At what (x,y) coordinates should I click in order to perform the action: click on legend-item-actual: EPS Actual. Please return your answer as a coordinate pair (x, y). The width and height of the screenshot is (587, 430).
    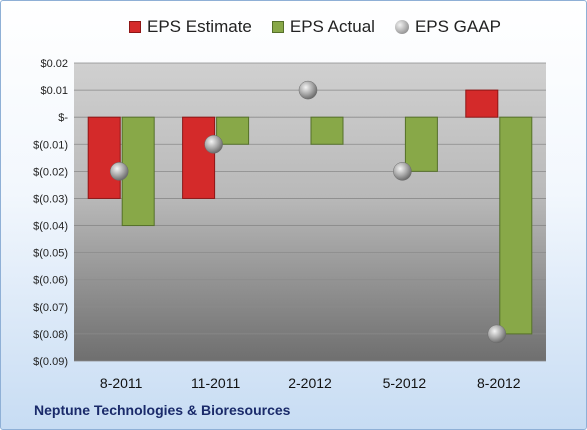
    Looking at the image, I should click on (323, 27).